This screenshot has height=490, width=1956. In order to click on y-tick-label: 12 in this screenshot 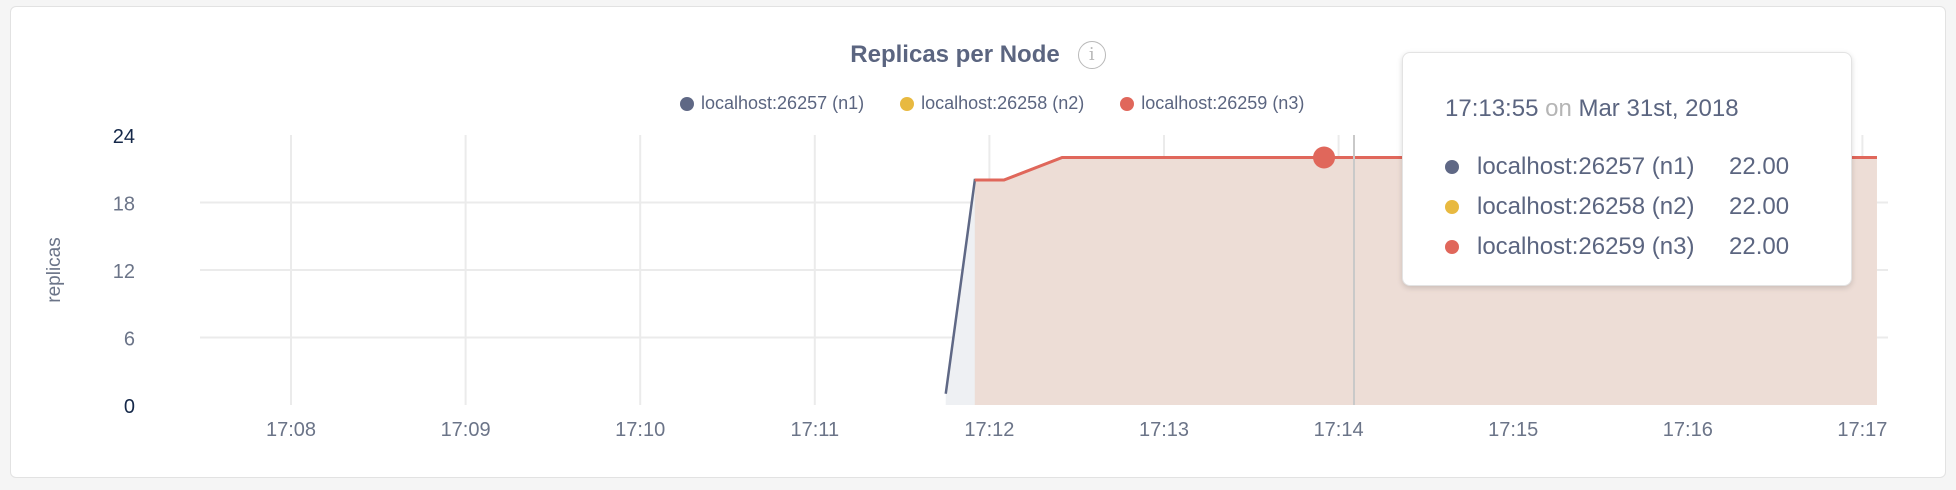, I will do `click(124, 272)`.